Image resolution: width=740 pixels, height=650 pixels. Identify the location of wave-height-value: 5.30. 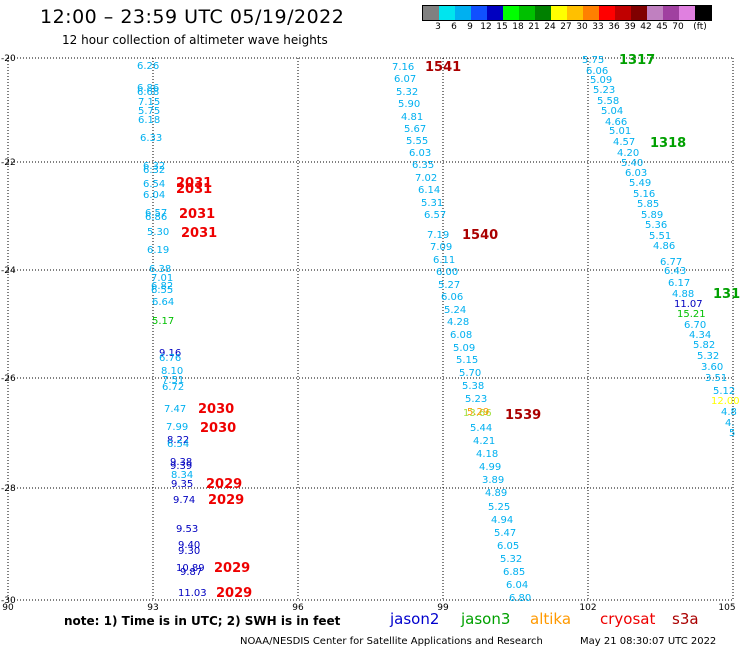
(158, 232).